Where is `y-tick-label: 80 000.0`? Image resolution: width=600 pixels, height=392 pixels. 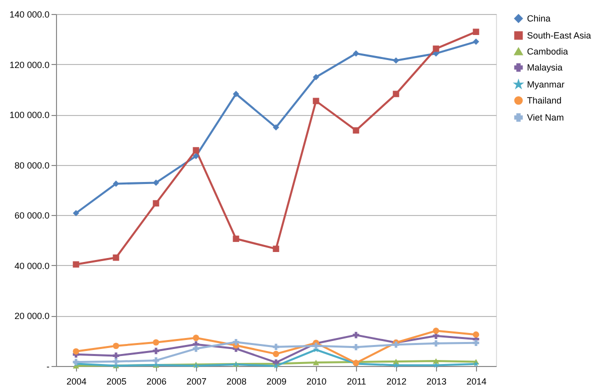 y-tick-label: 80 000.0 is located at coordinates (32, 165).